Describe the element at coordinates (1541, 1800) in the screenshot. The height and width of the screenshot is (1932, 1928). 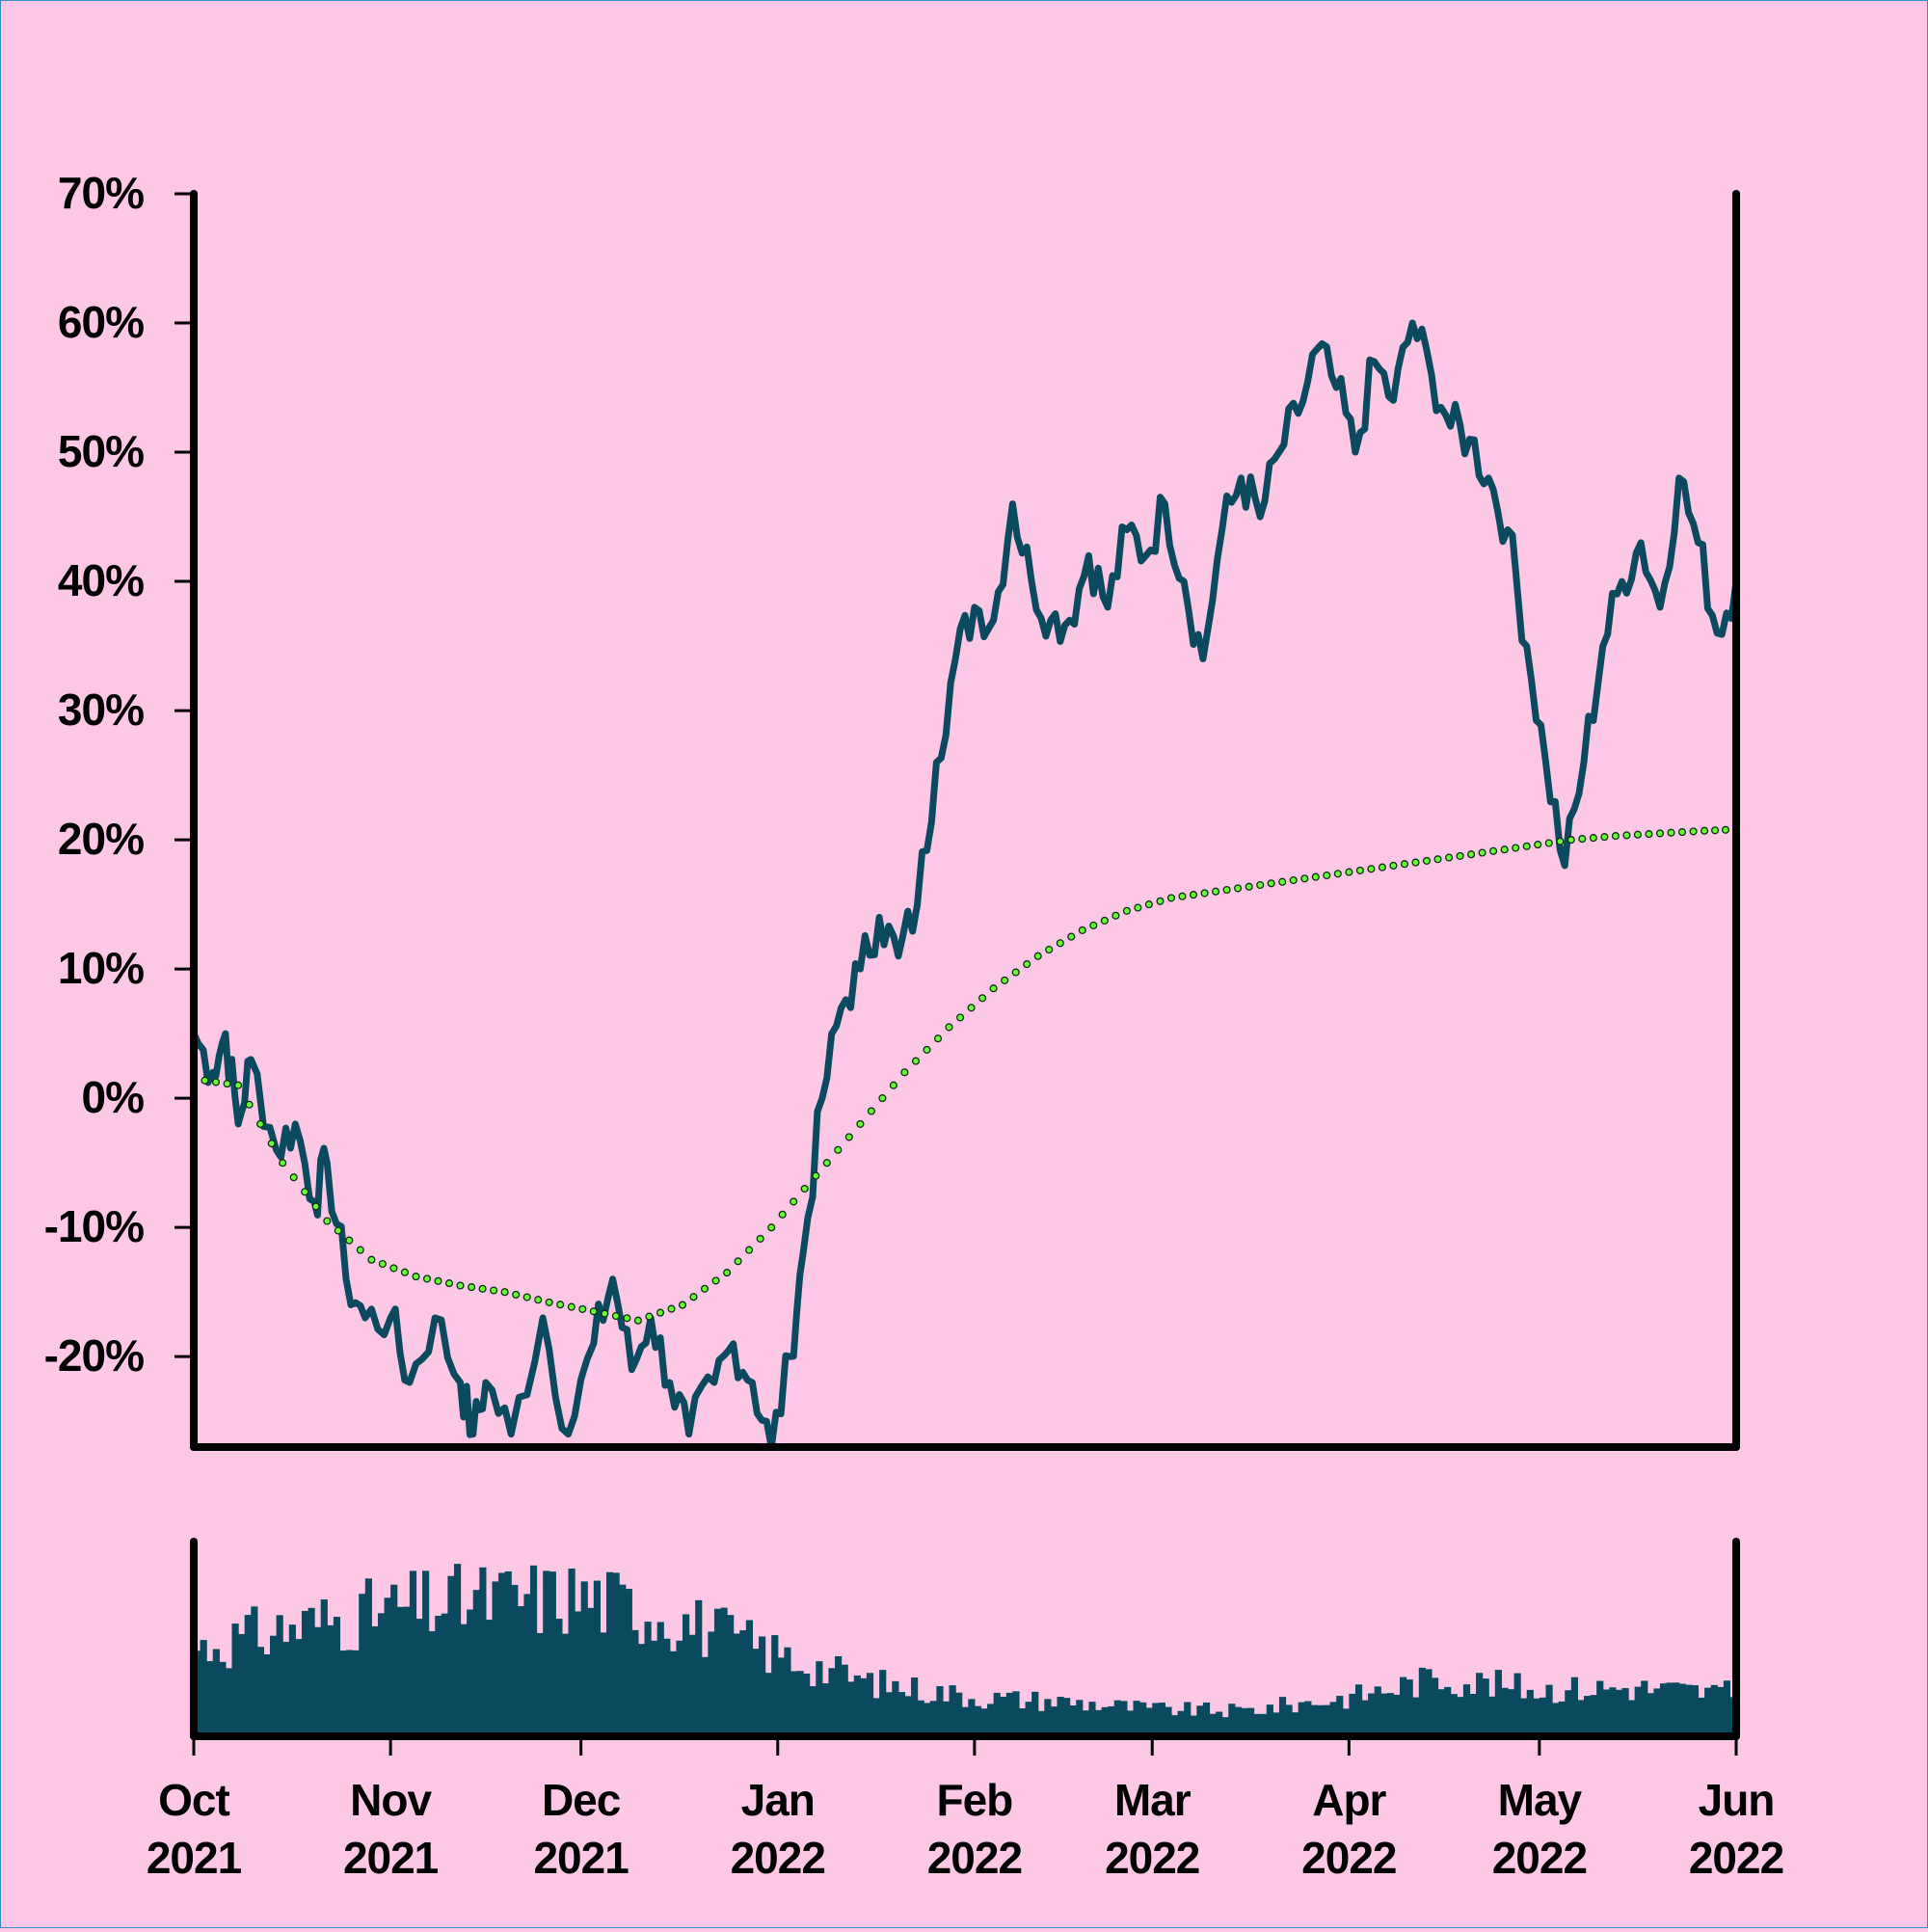
I see `x-tick-label-month: May` at that location.